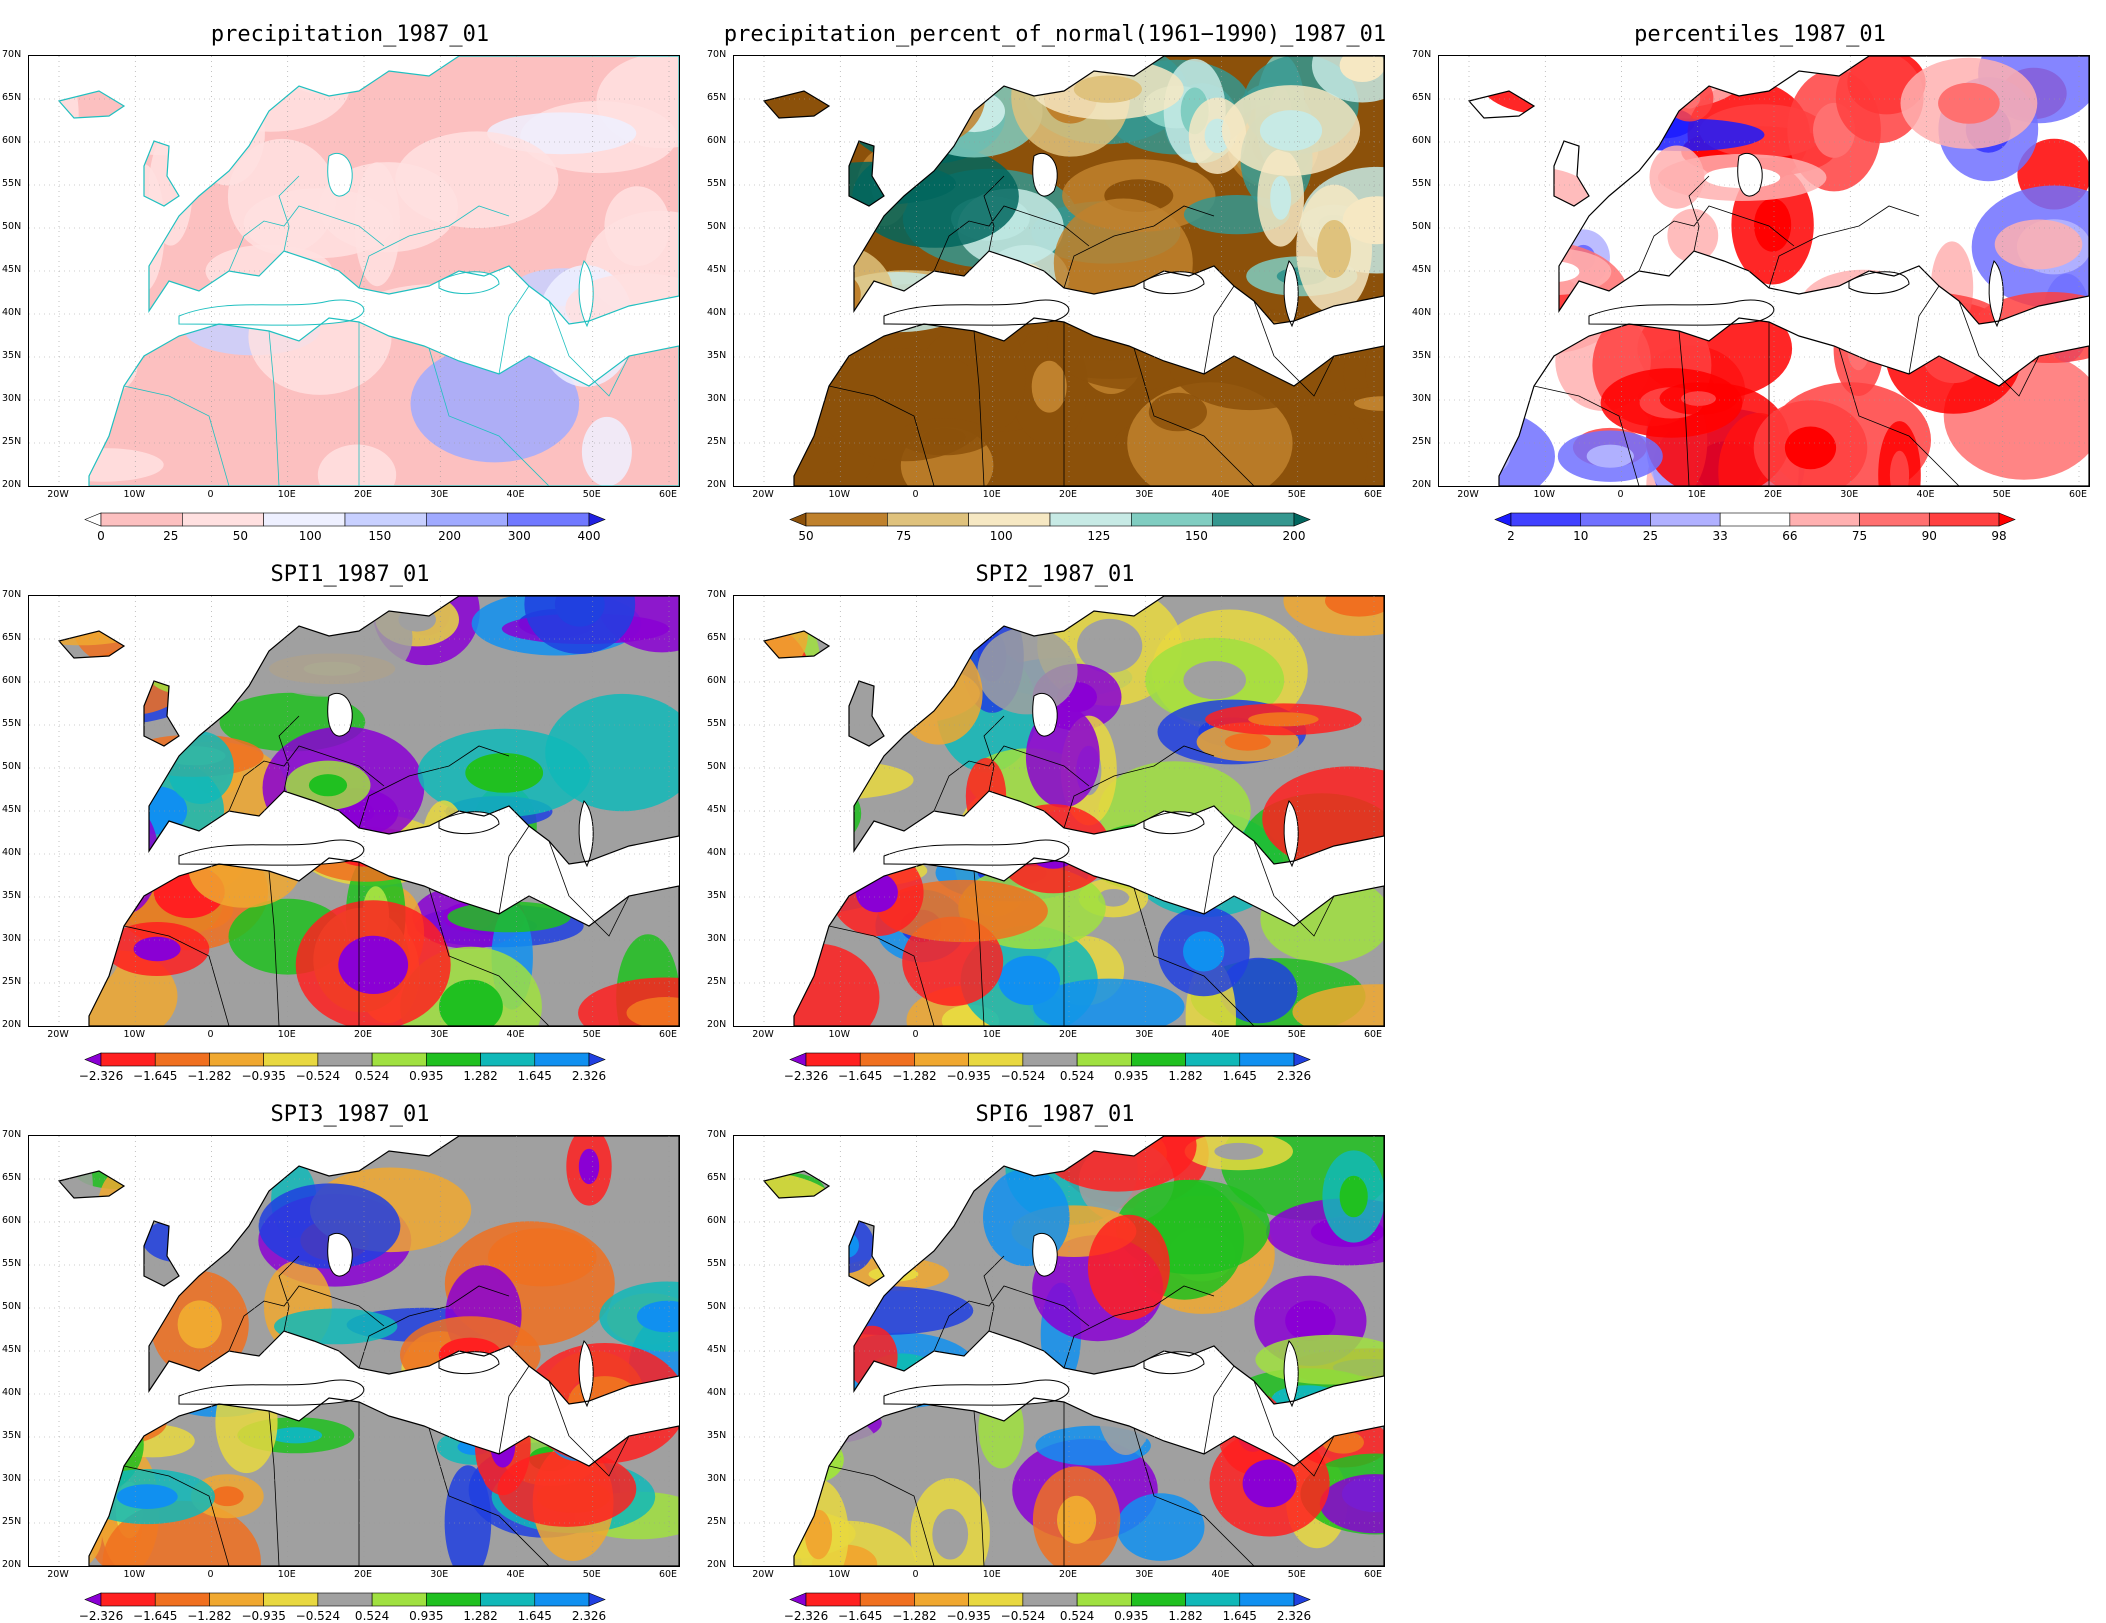  I want to click on lat-tick-label: 20N, so click(717, 484).